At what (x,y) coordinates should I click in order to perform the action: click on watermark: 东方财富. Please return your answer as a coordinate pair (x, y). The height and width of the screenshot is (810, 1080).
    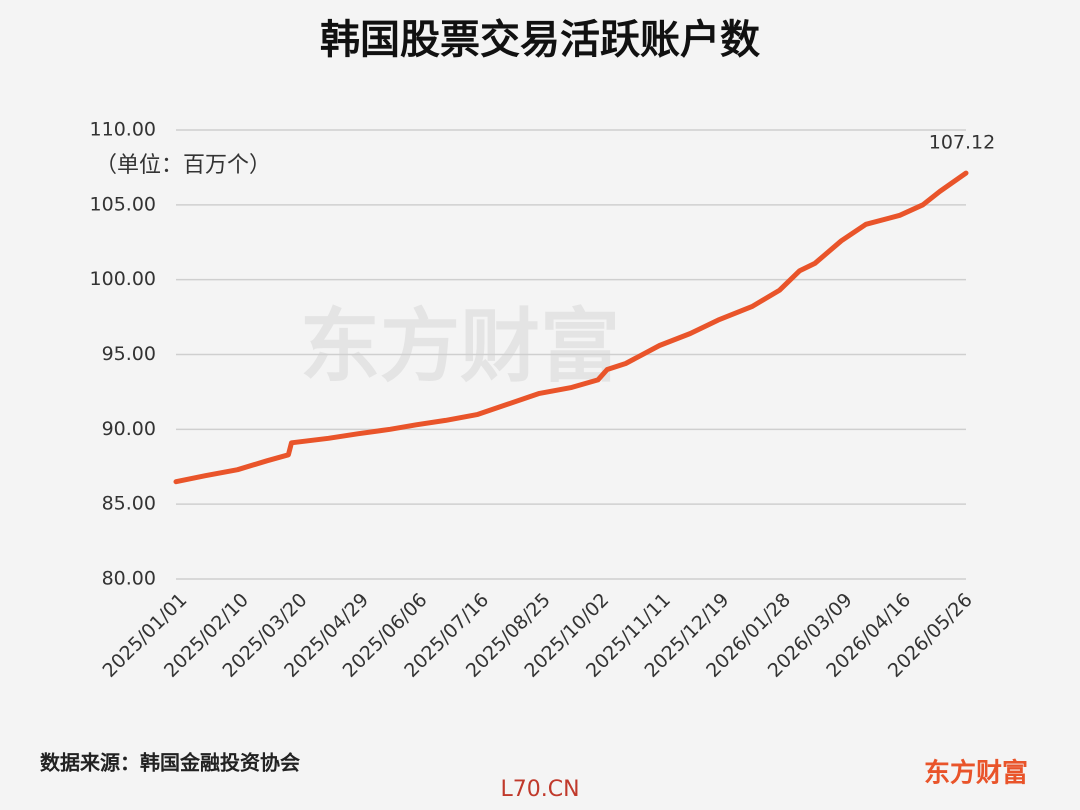
    Looking at the image, I should click on (460, 346).